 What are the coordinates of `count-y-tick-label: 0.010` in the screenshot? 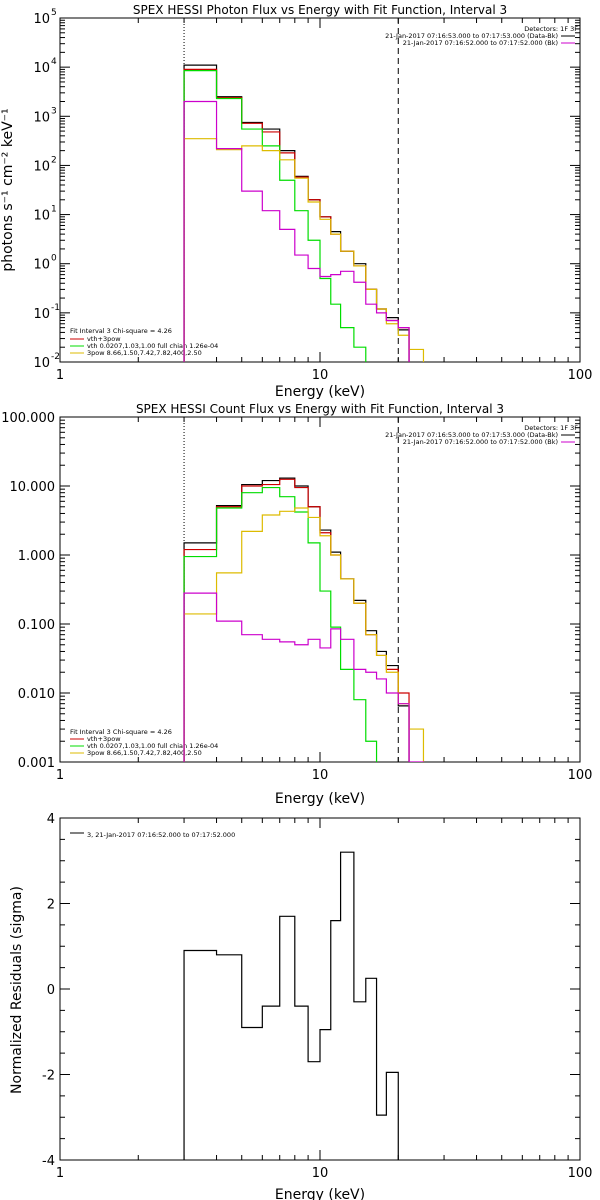 It's located at (36, 694).